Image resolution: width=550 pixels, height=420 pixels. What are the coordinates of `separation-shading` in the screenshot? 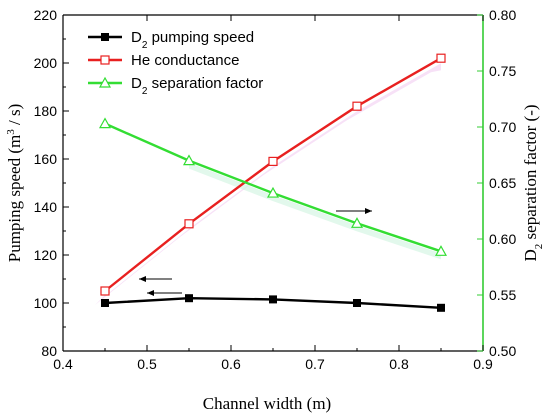 It's located at (315, 211).